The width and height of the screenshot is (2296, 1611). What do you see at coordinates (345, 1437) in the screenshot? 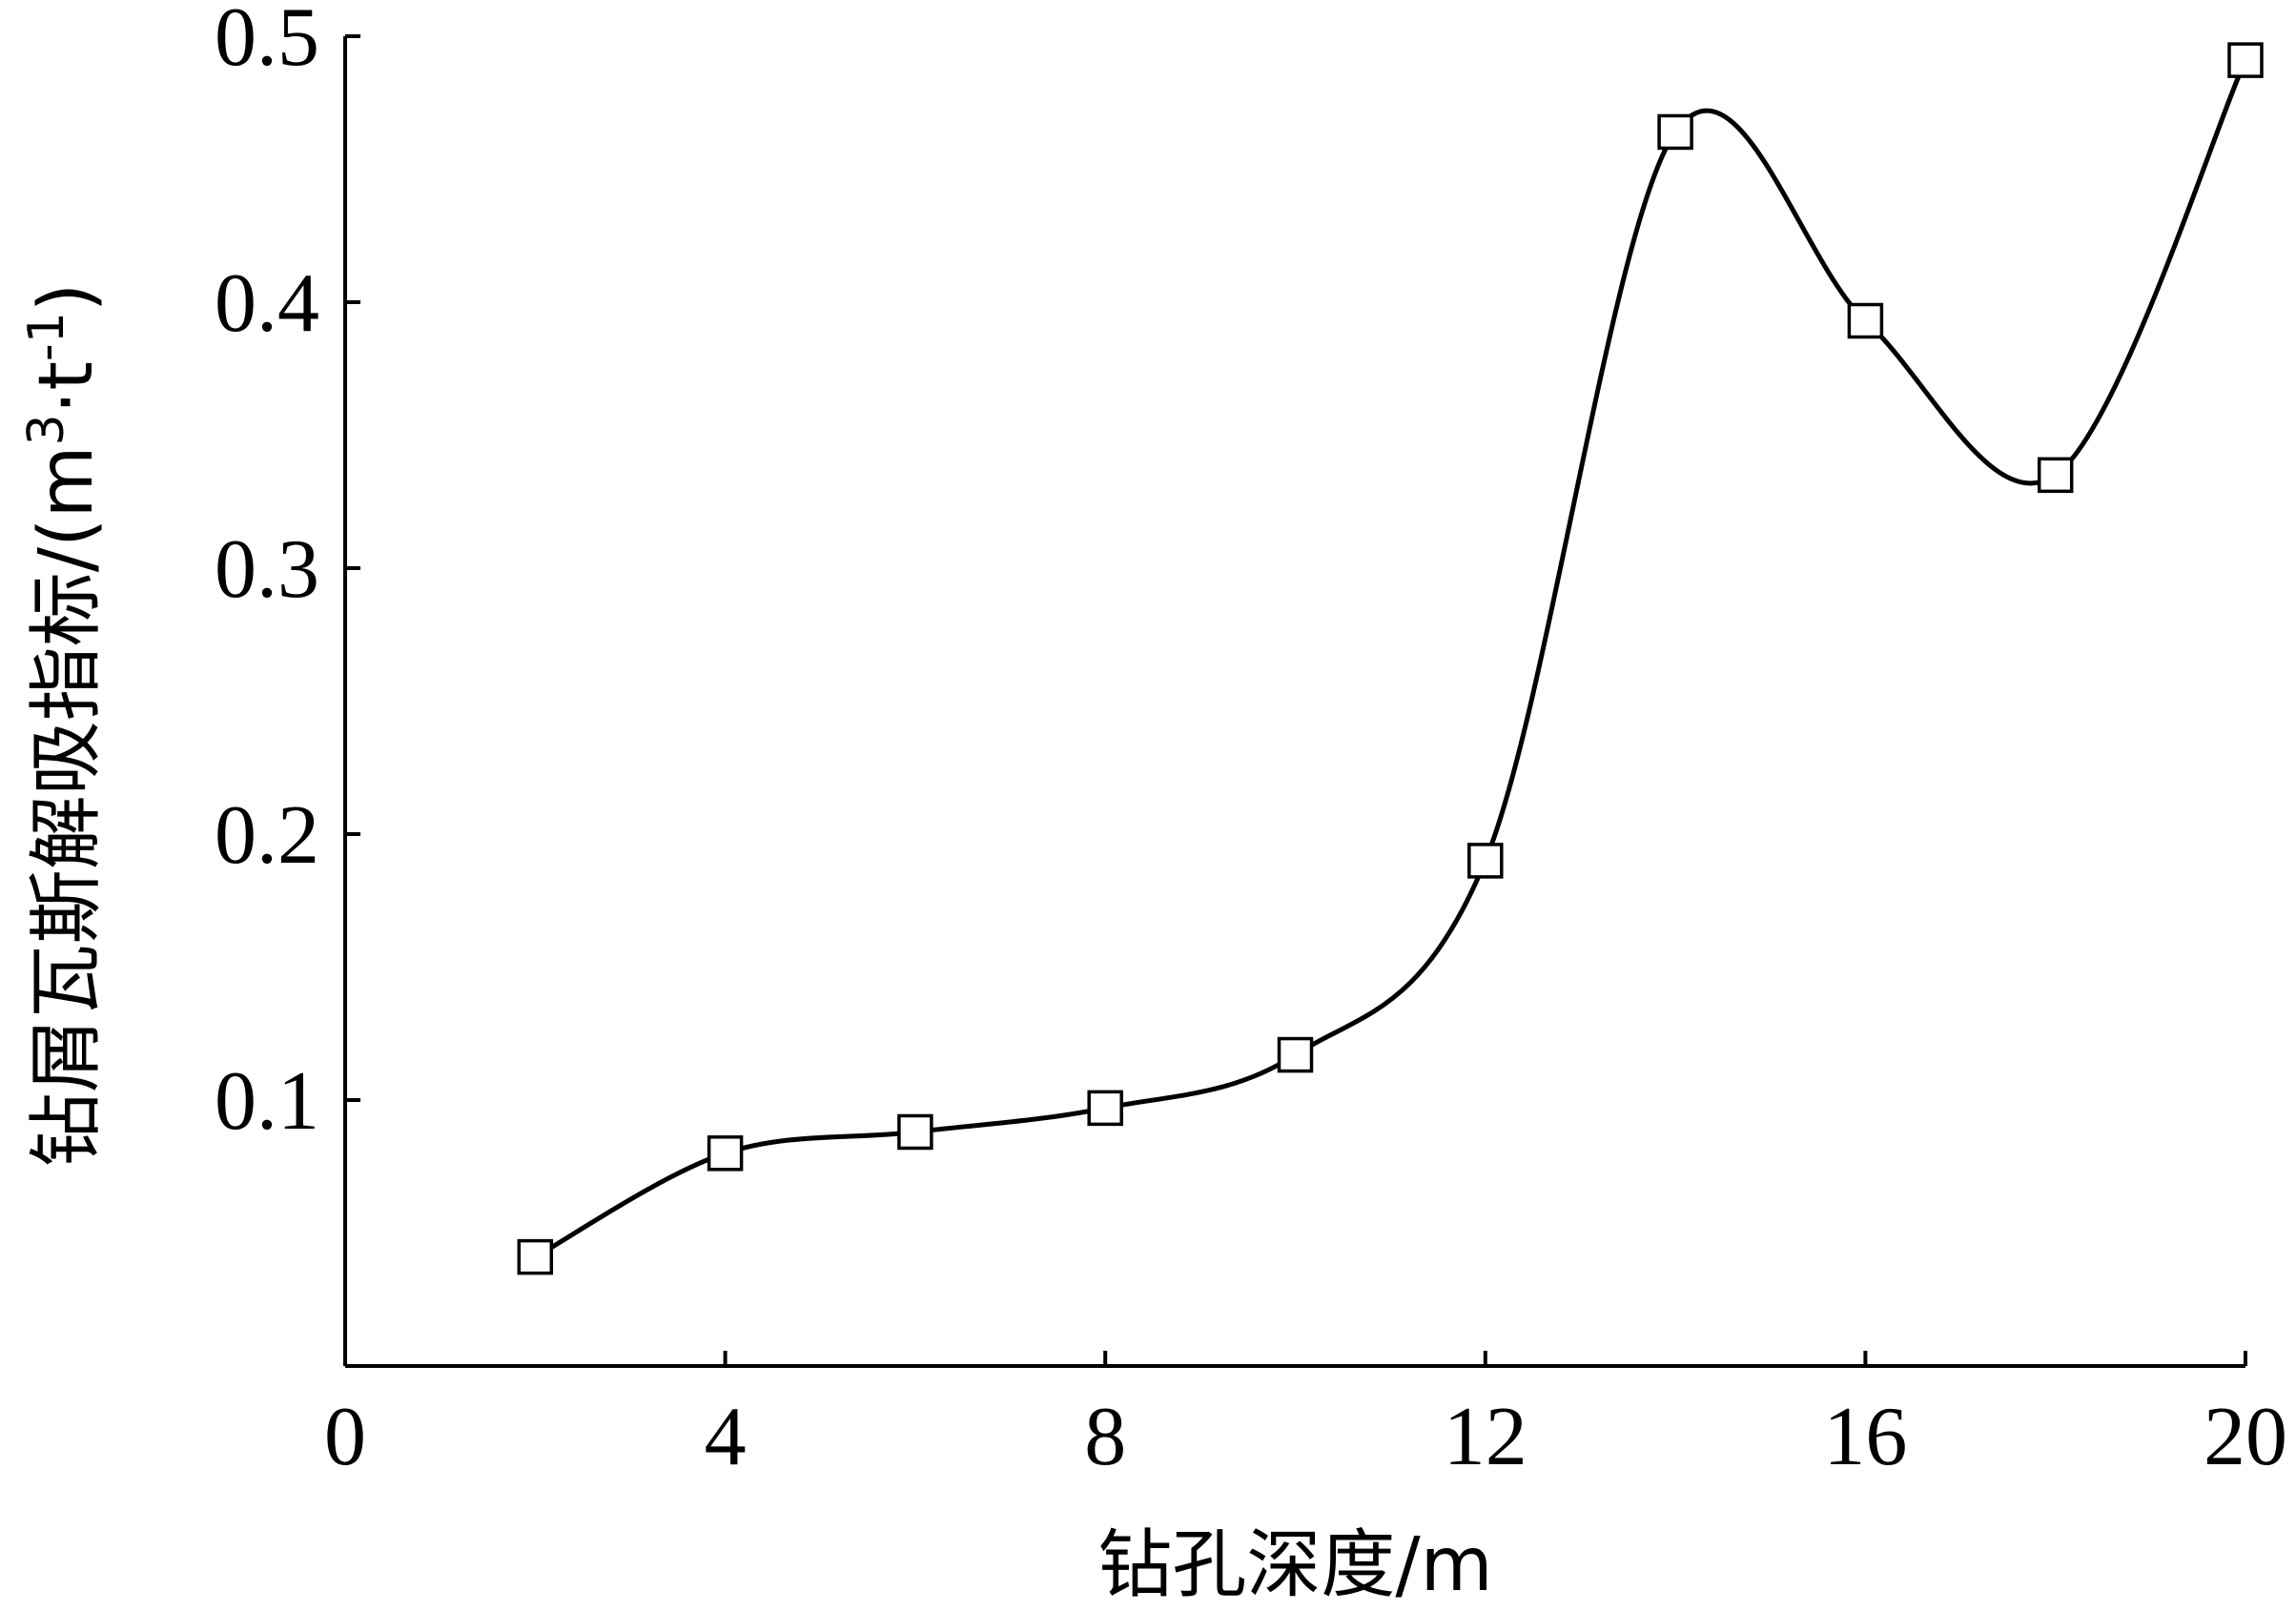
I see `x-tick-label: 0` at bounding box center [345, 1437].